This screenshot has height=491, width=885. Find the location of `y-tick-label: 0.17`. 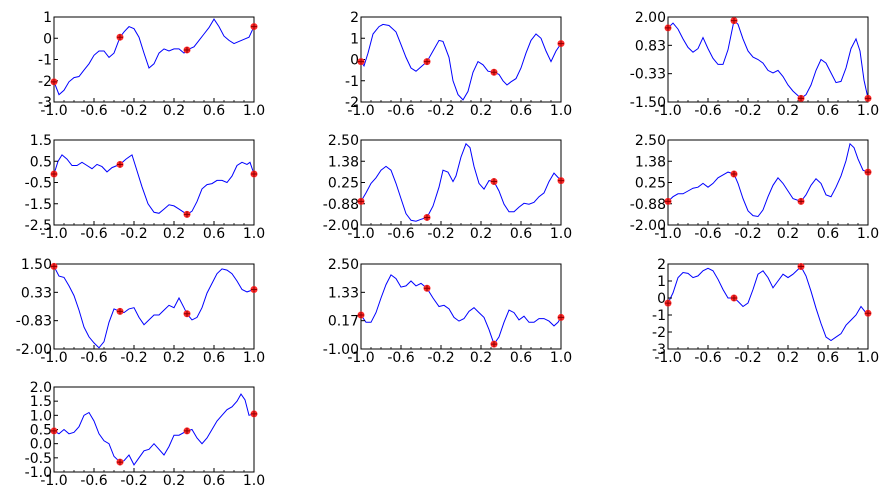

y-tick-label: 0.17 is located at coordinates (343, 322).